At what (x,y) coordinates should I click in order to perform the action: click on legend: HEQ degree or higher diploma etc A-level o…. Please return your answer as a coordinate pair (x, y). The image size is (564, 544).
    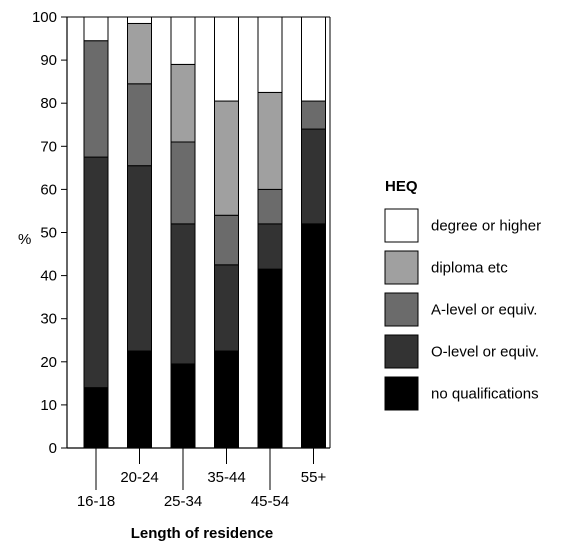
    Looking at the image, I should click on (462, 294).